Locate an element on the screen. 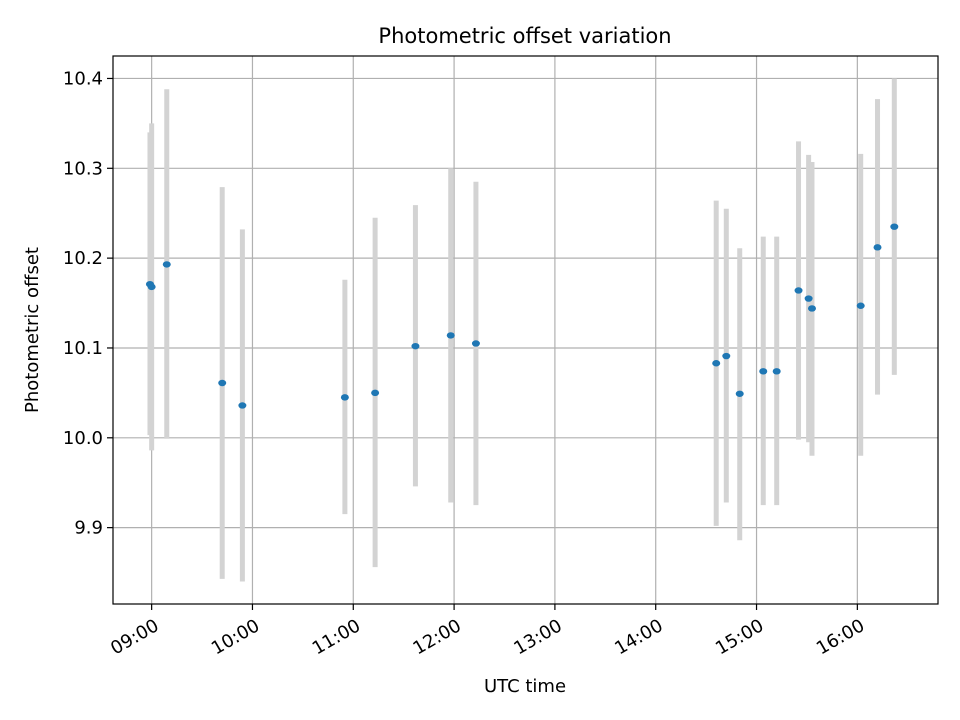  x-axis-title: UTC time is located at coordinates (525, 686).